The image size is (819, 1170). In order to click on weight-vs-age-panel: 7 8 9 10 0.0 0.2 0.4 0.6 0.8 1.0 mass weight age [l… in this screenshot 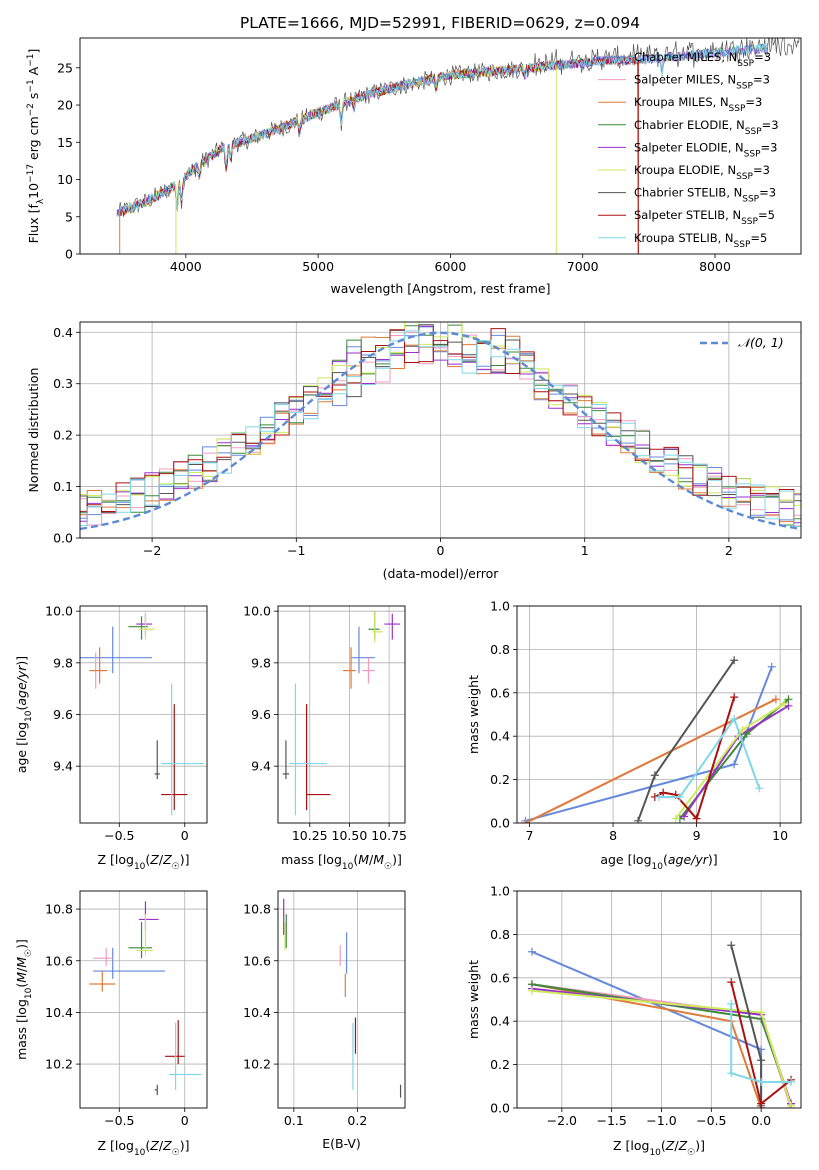, I will do `click(634, 735)`.